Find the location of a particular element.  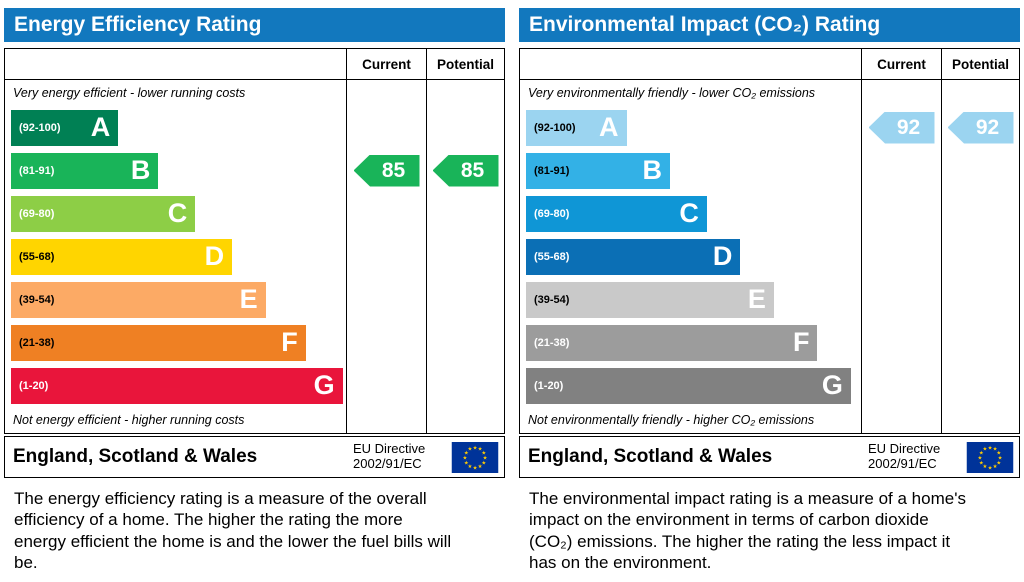

eu-directive-label: EU Directive 2002/91/EC is located at coordinates (389, 456).